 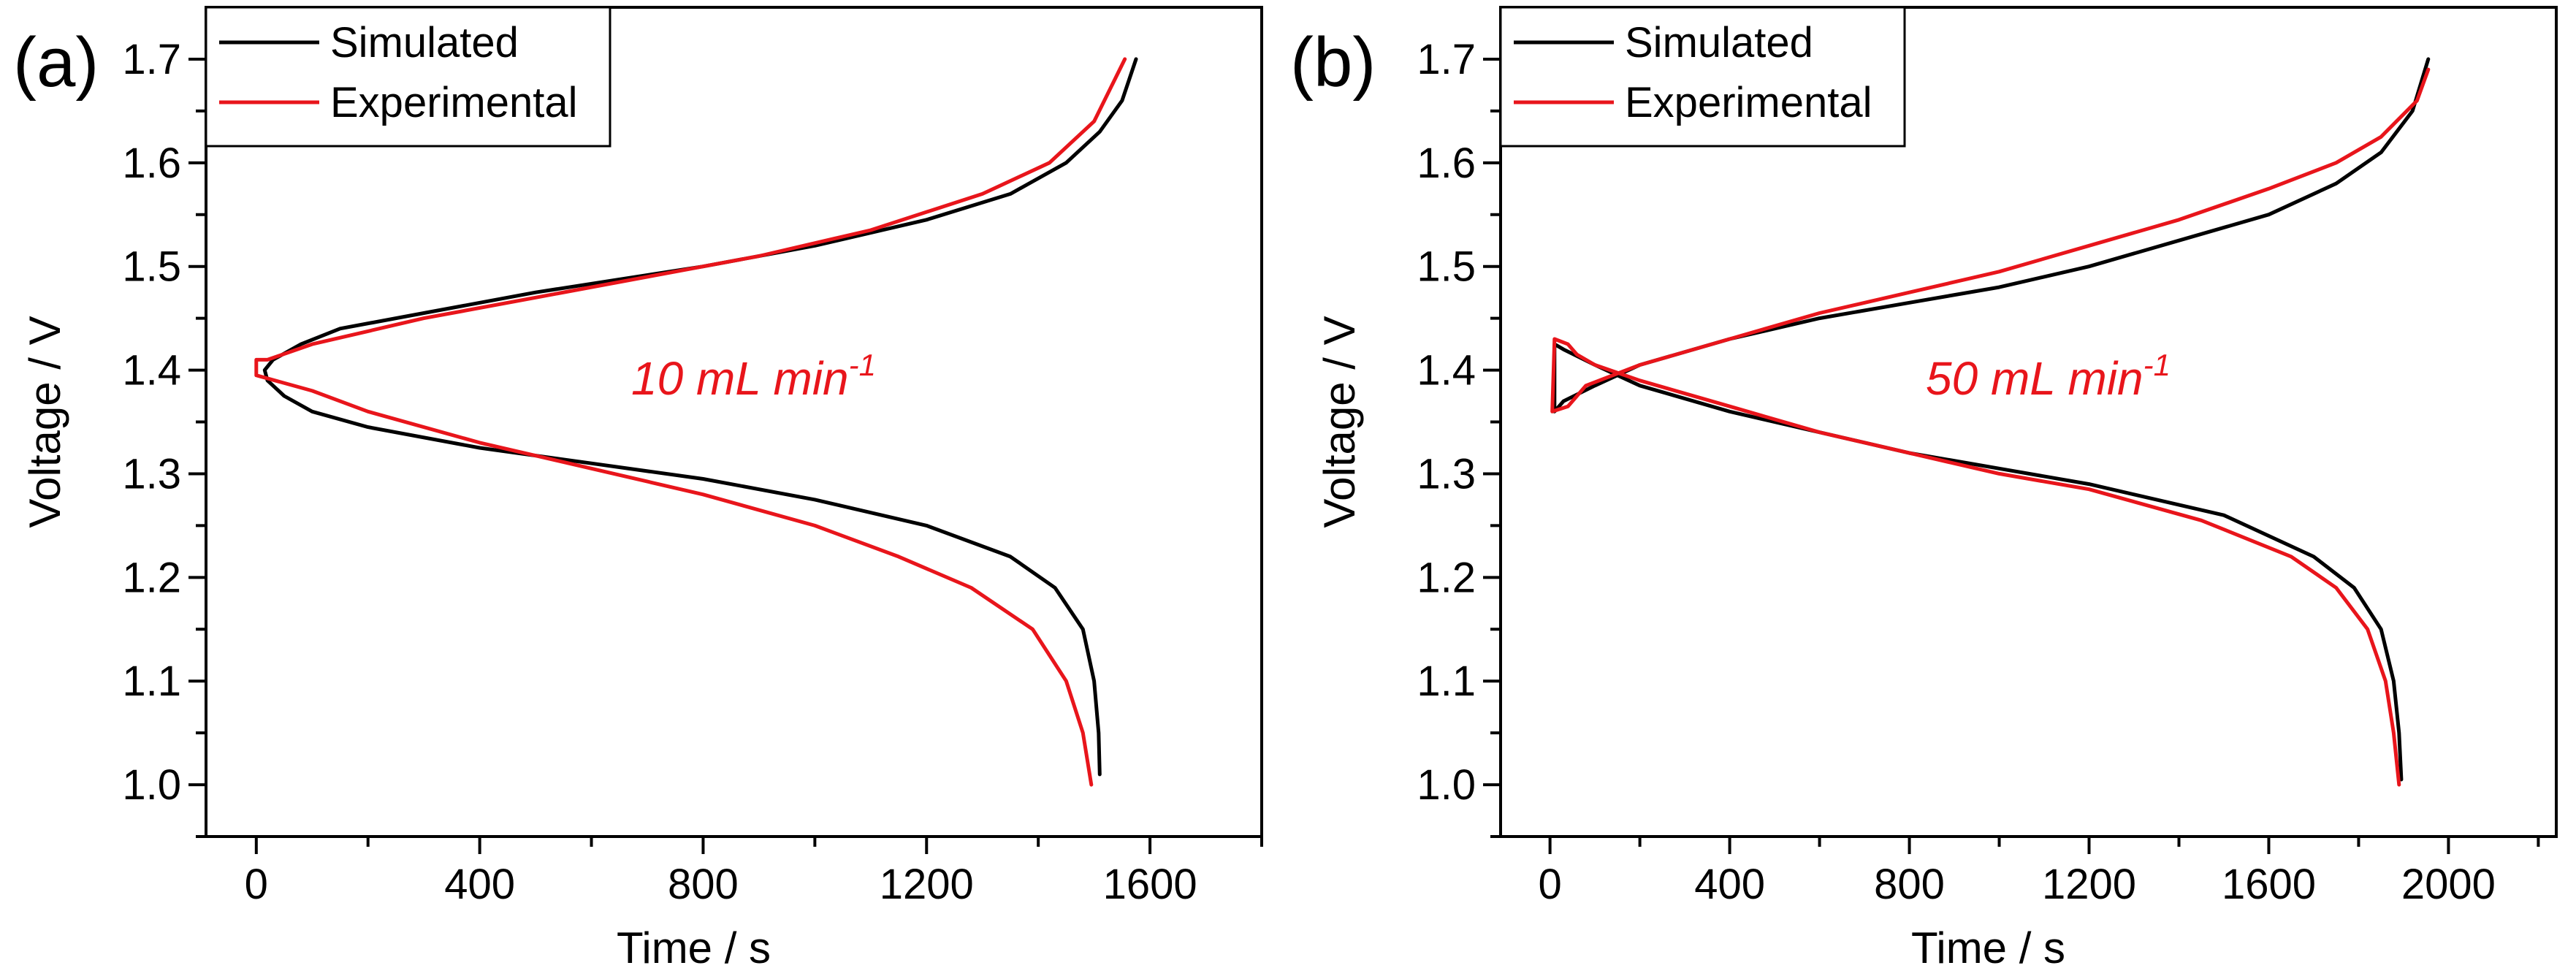 What do you see at coordinates (2035, 378) in the screenshot?
I see `flow-rate-text: 50 mL min` at bounding box center [2035, 378].